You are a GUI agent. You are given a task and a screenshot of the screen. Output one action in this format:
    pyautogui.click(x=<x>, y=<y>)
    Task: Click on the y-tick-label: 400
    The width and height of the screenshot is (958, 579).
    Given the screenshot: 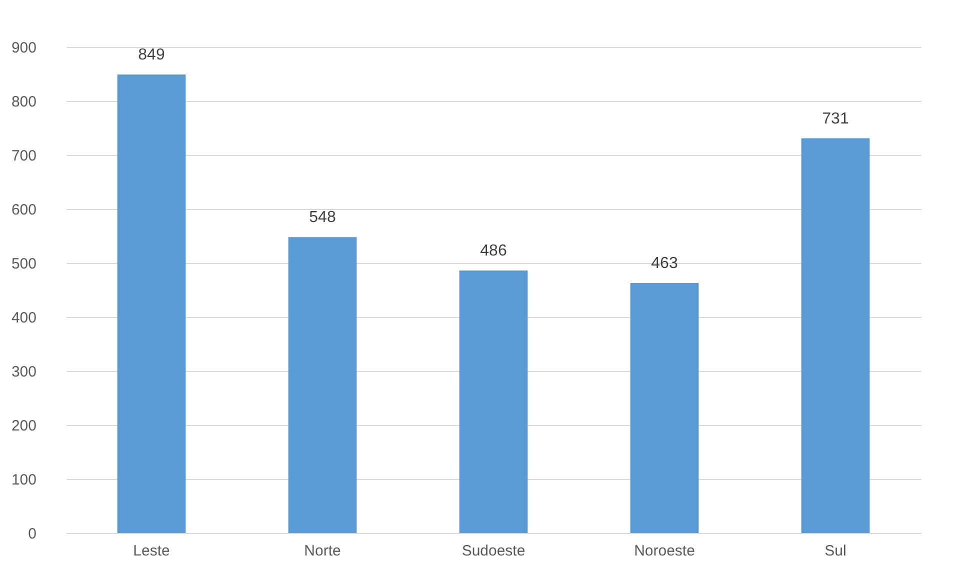 What is the action you would take?
    pyautogui.click(x=23, y=318)
    